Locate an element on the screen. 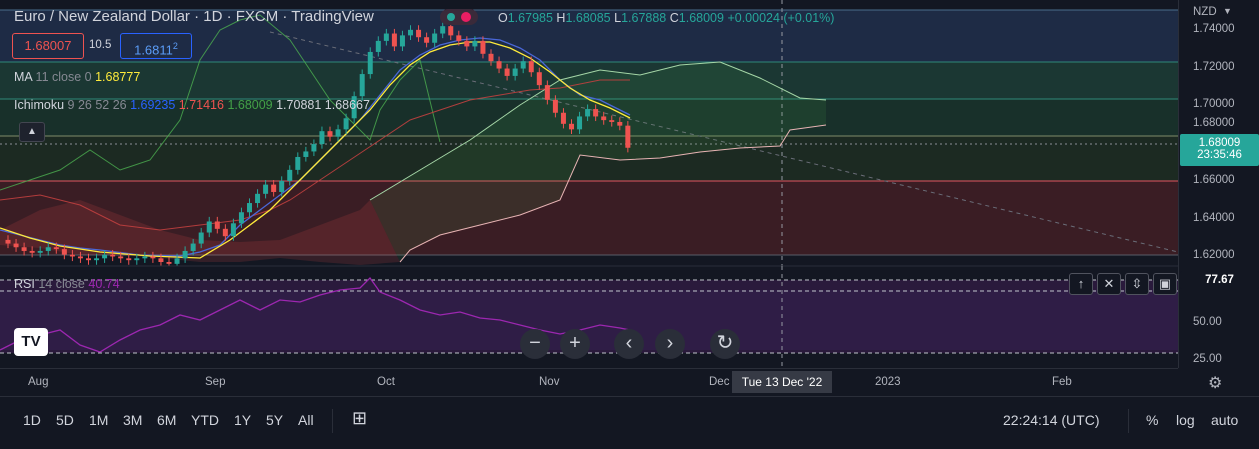 The image size is (1259, 449). timeframe-6m: 6M is located at coordinates (167, 420).